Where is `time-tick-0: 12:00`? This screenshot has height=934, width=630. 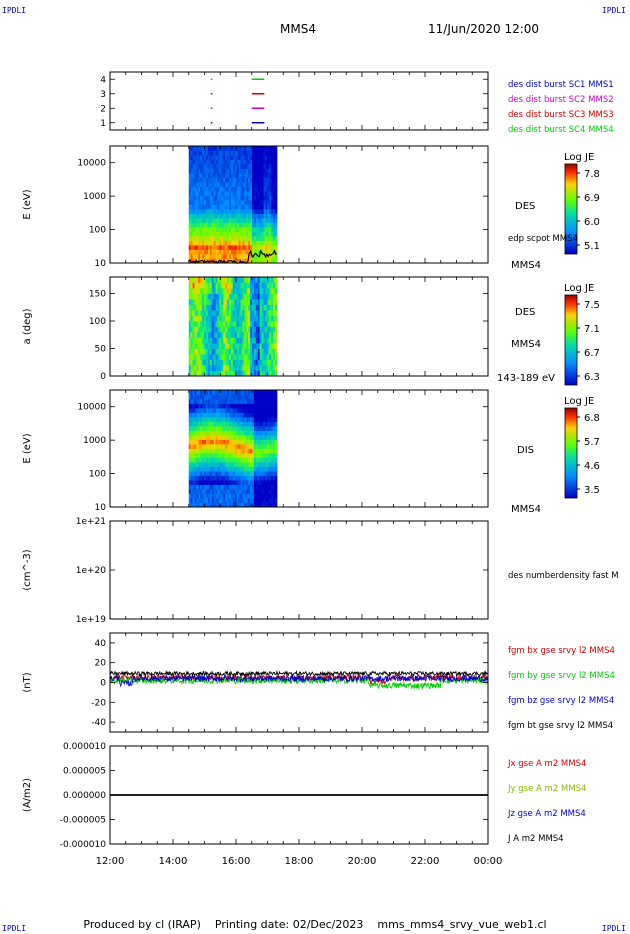 time-tick-0: 12:00 is located at coordinates (110, 861).